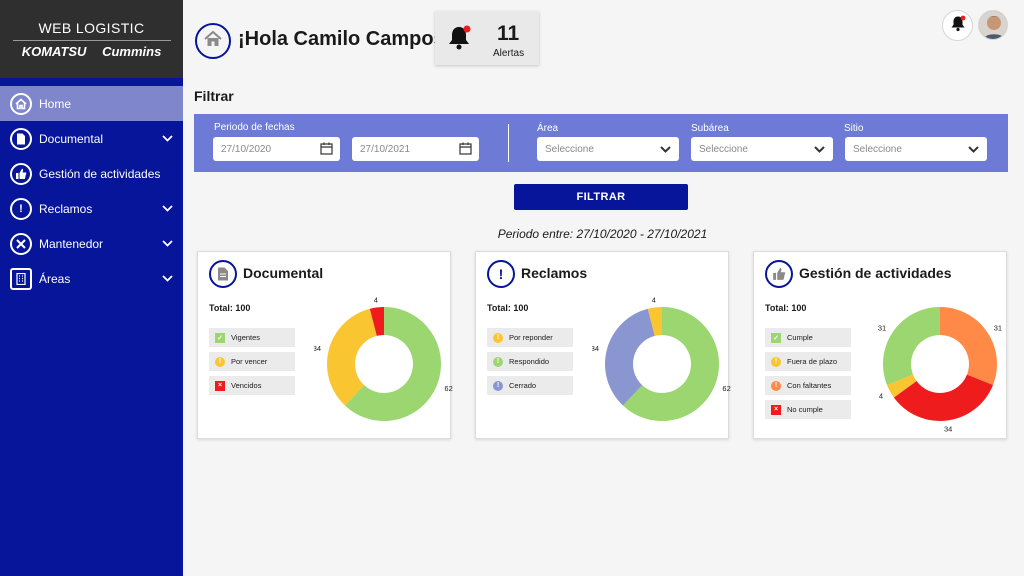 This screenshot has height=576, width=1024. I want to click on legend-label: Fuera de plazo, so click(812, 361).